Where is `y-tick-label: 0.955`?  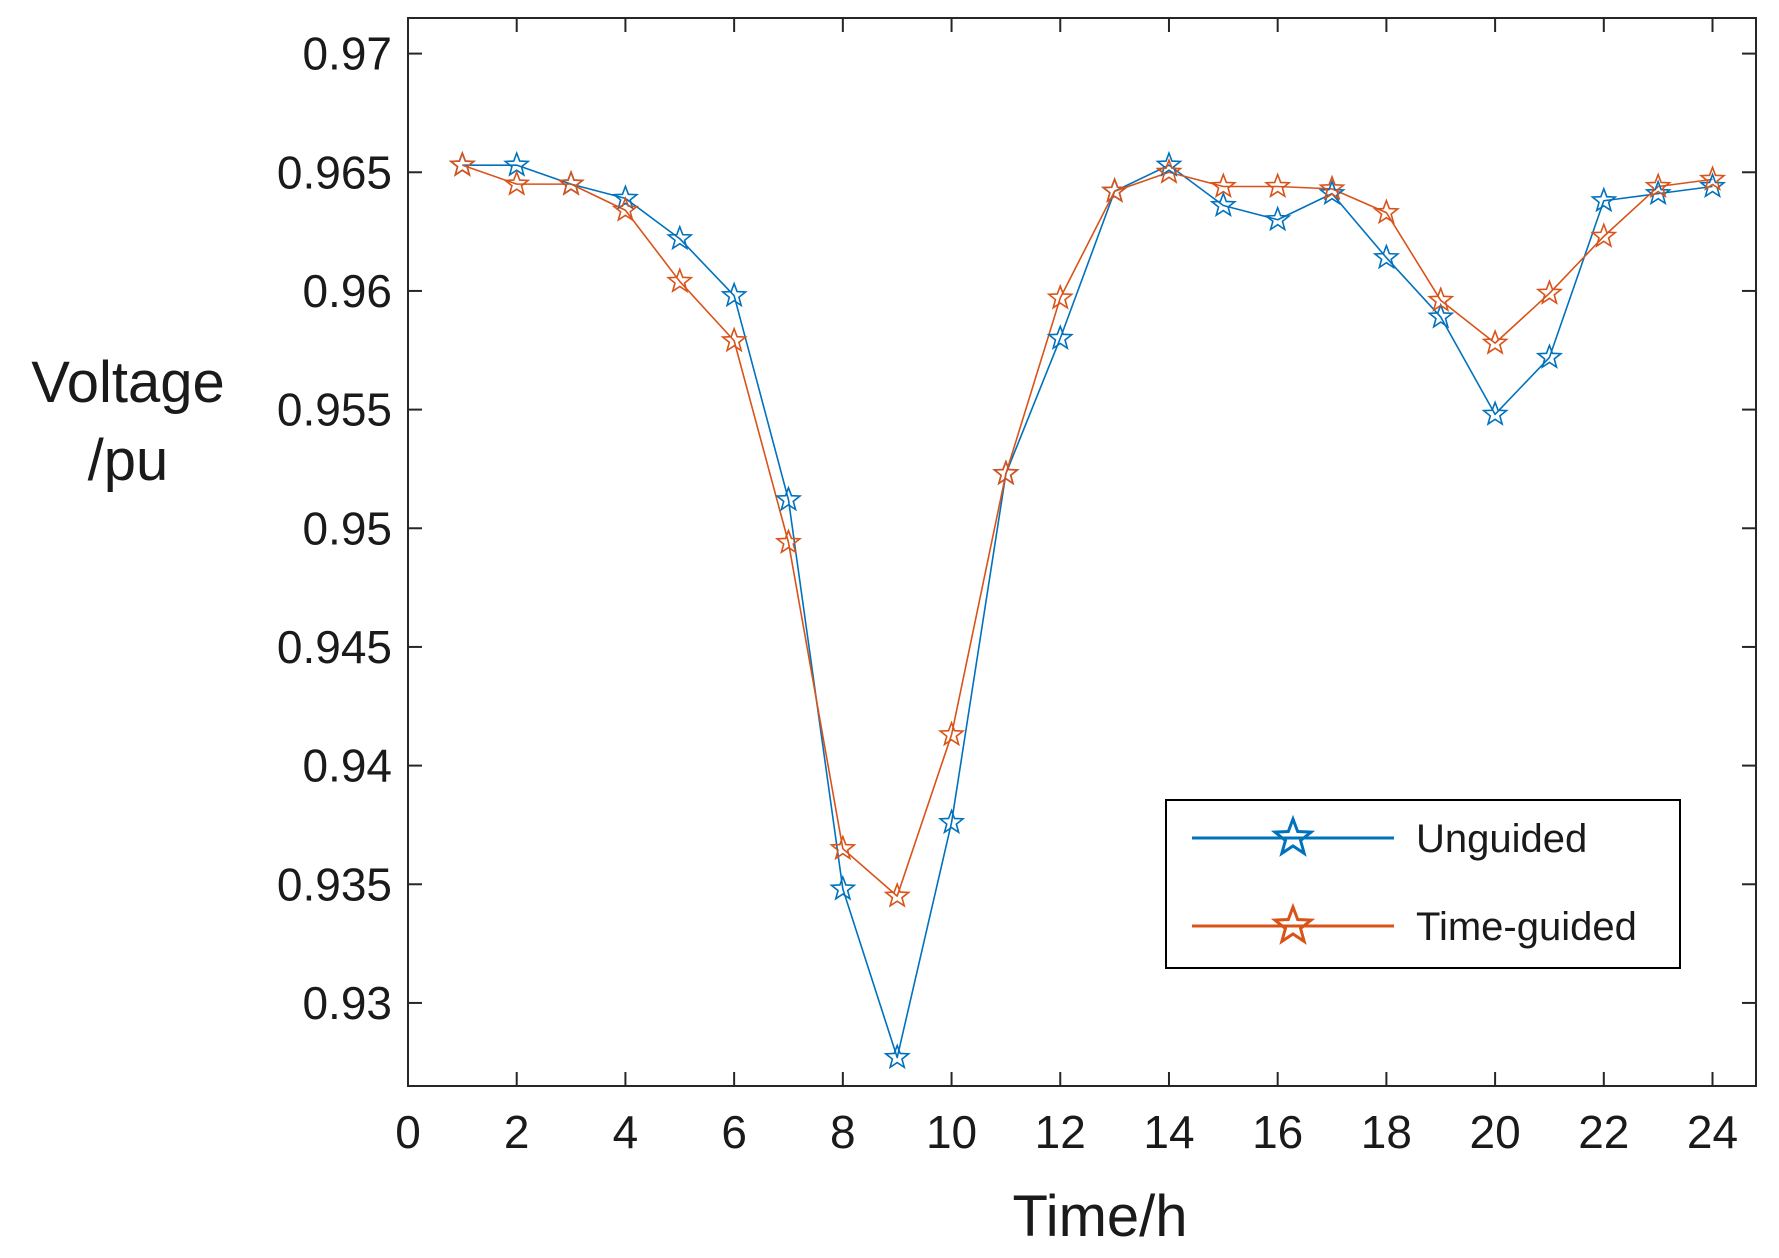
y-tick-label: 0.955 is located at coordinates (334, 410).